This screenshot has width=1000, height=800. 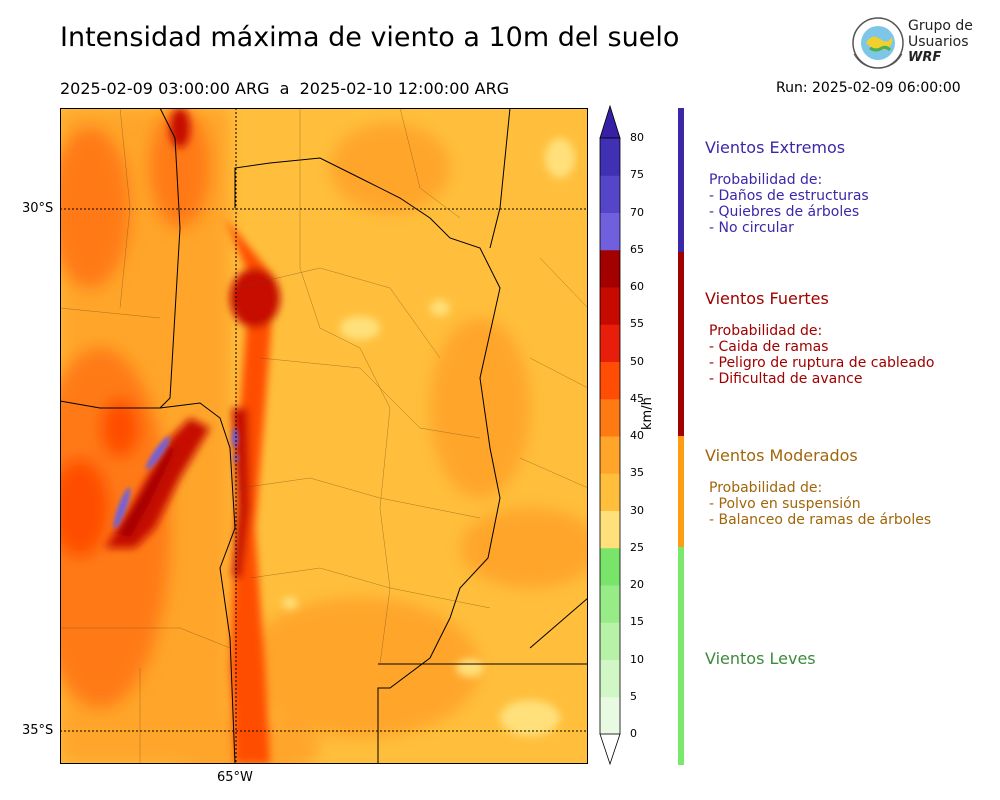 I want to click on colorbar-tick-label: 65, so click(x=637, y=249).